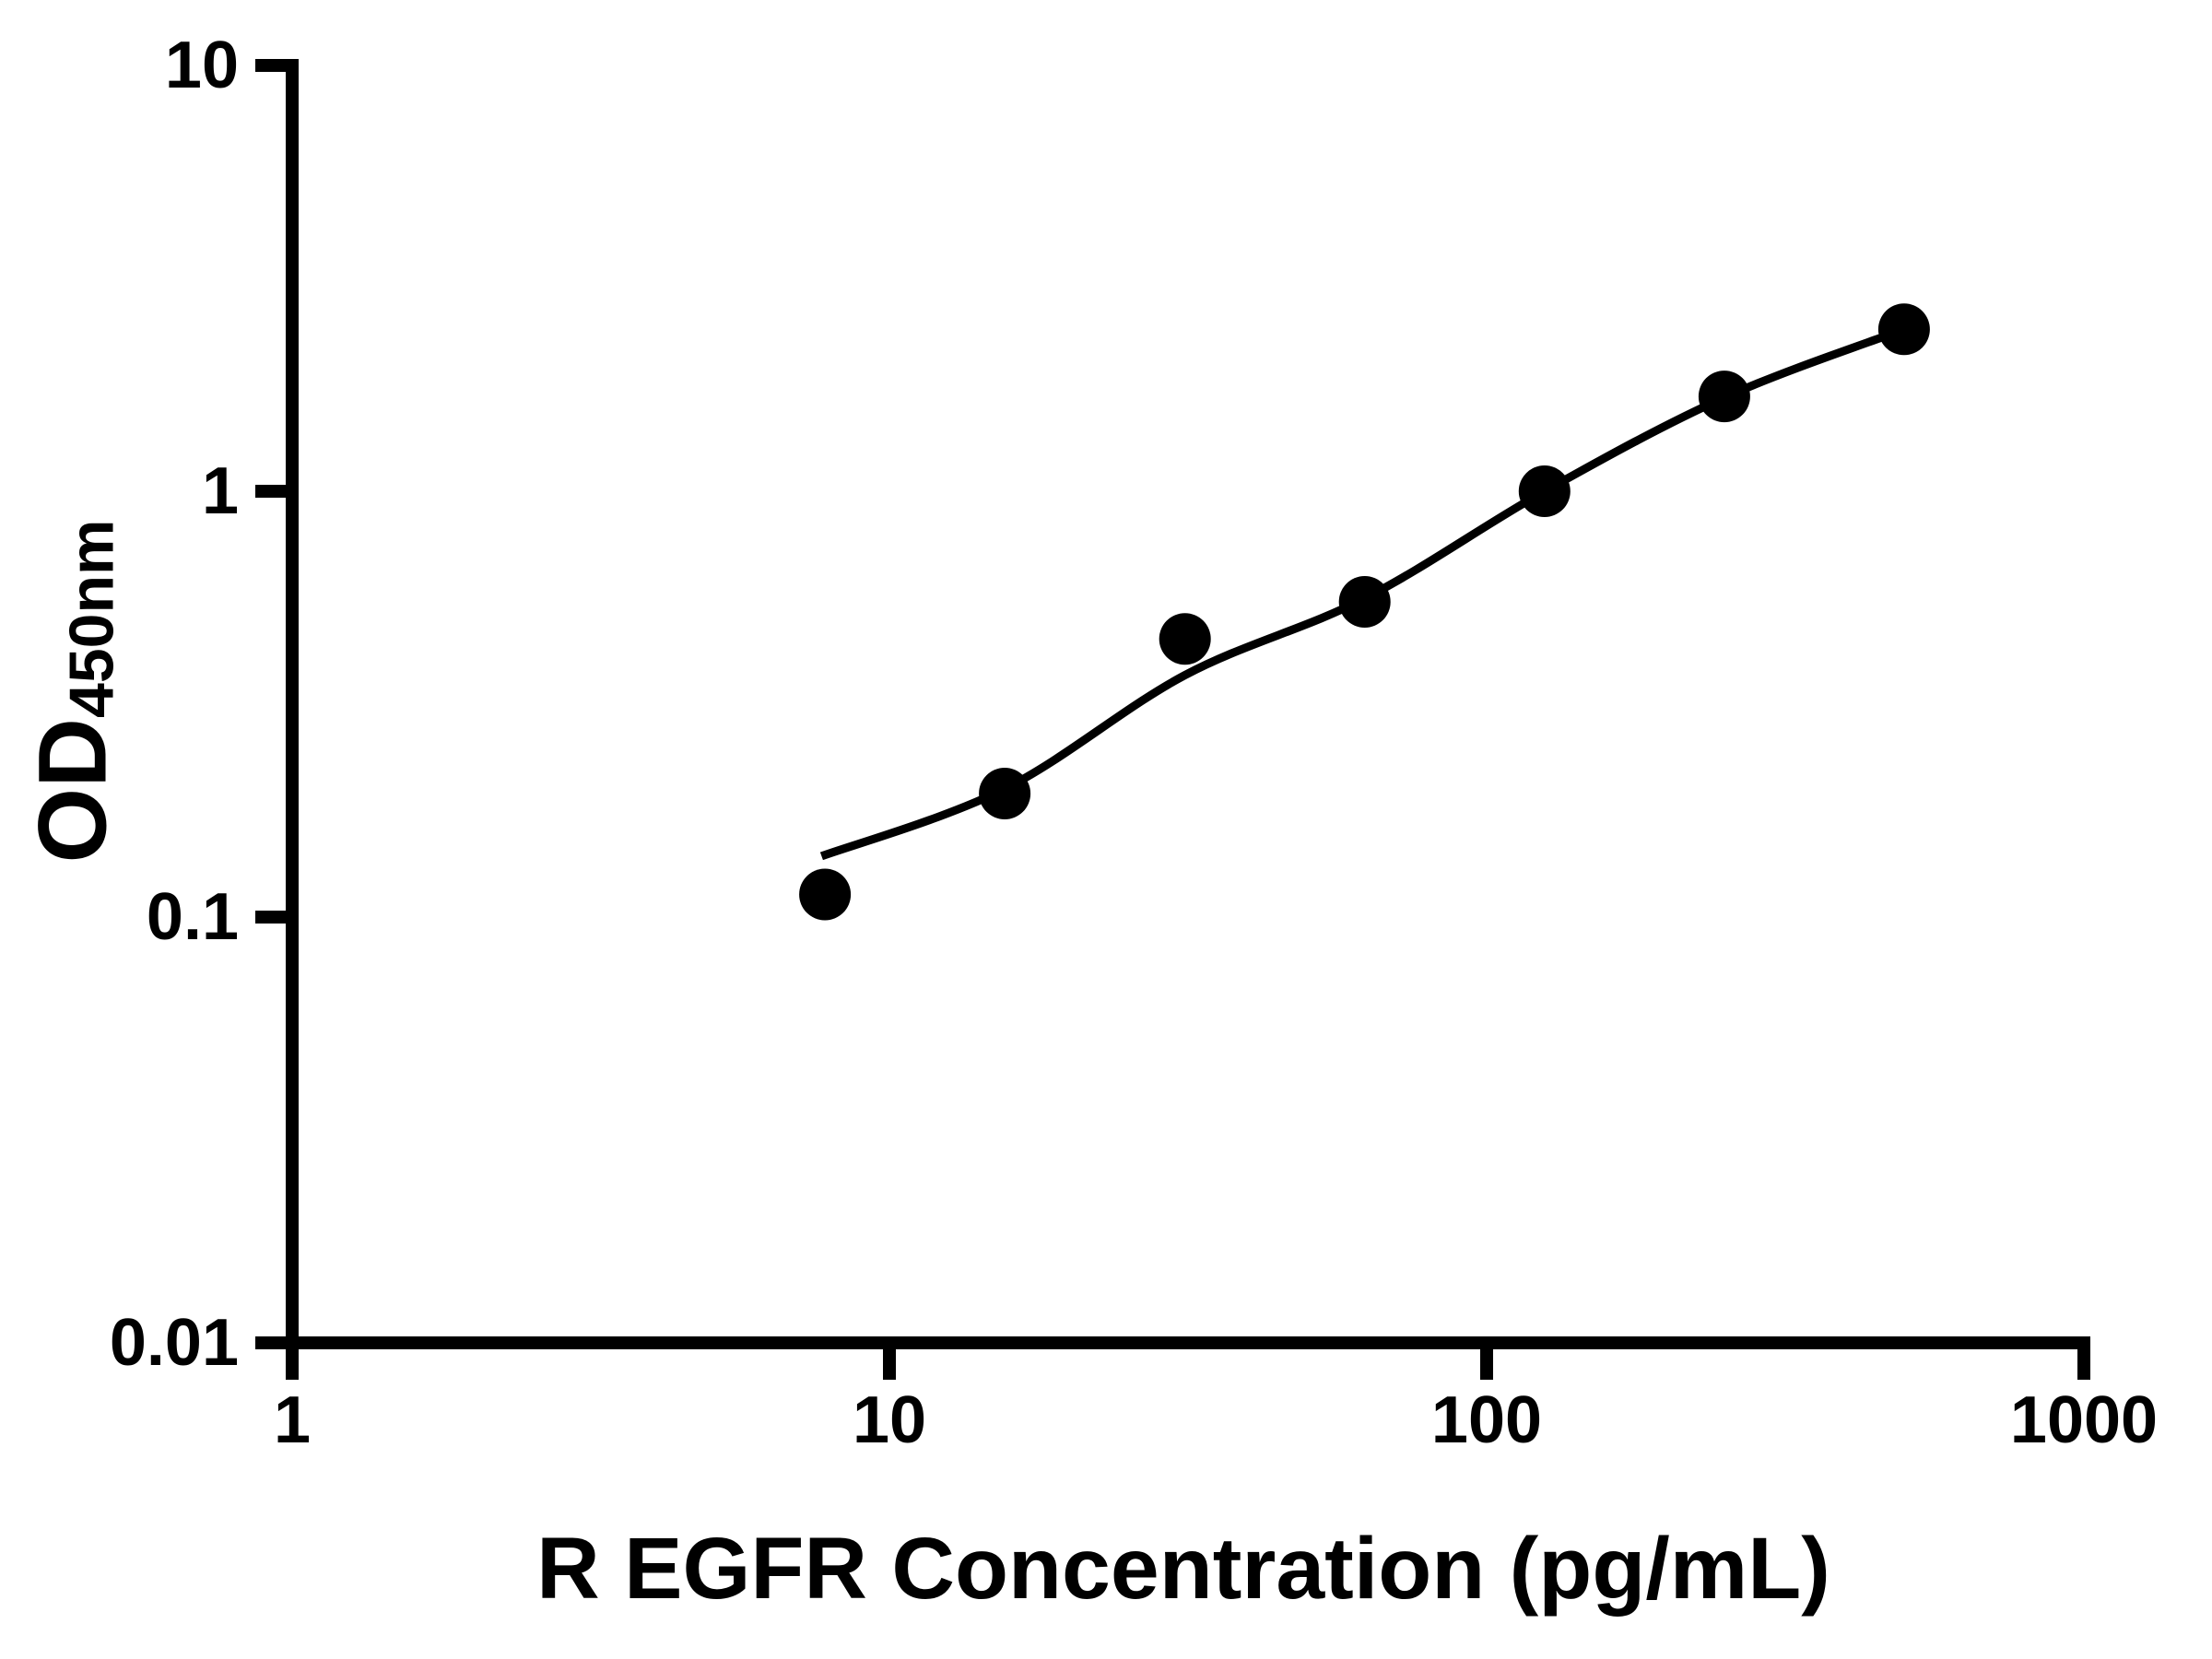  Describe the element at coordinates (201, 65) in the screenshot. I see `y-tick-label: 10` at that location.